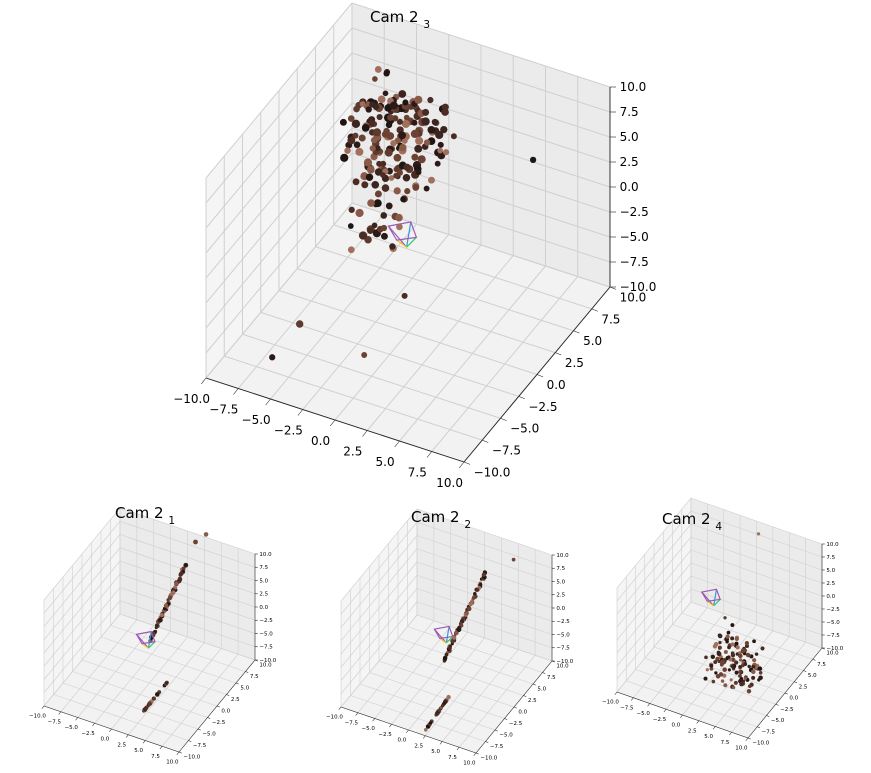  What do you see at coordinates (634, 262) in the screenshot?
I see `z-tick-label: −7.5` at bounding box center [634, 262].